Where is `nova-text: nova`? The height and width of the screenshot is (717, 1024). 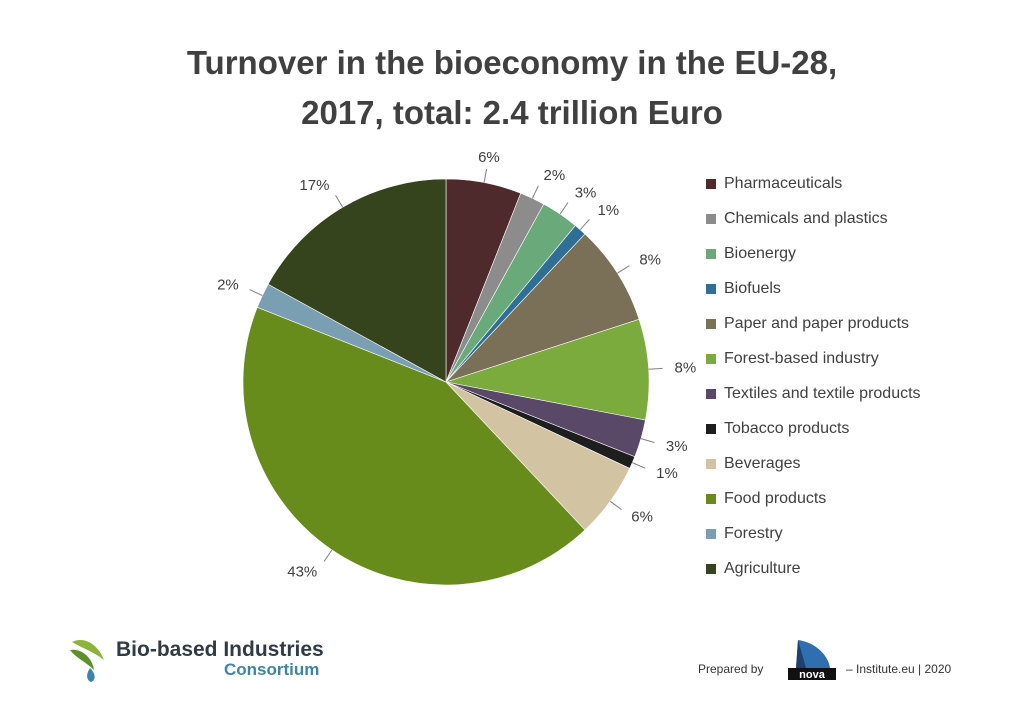
nova-text: nova is located at coordinates (812, 675).